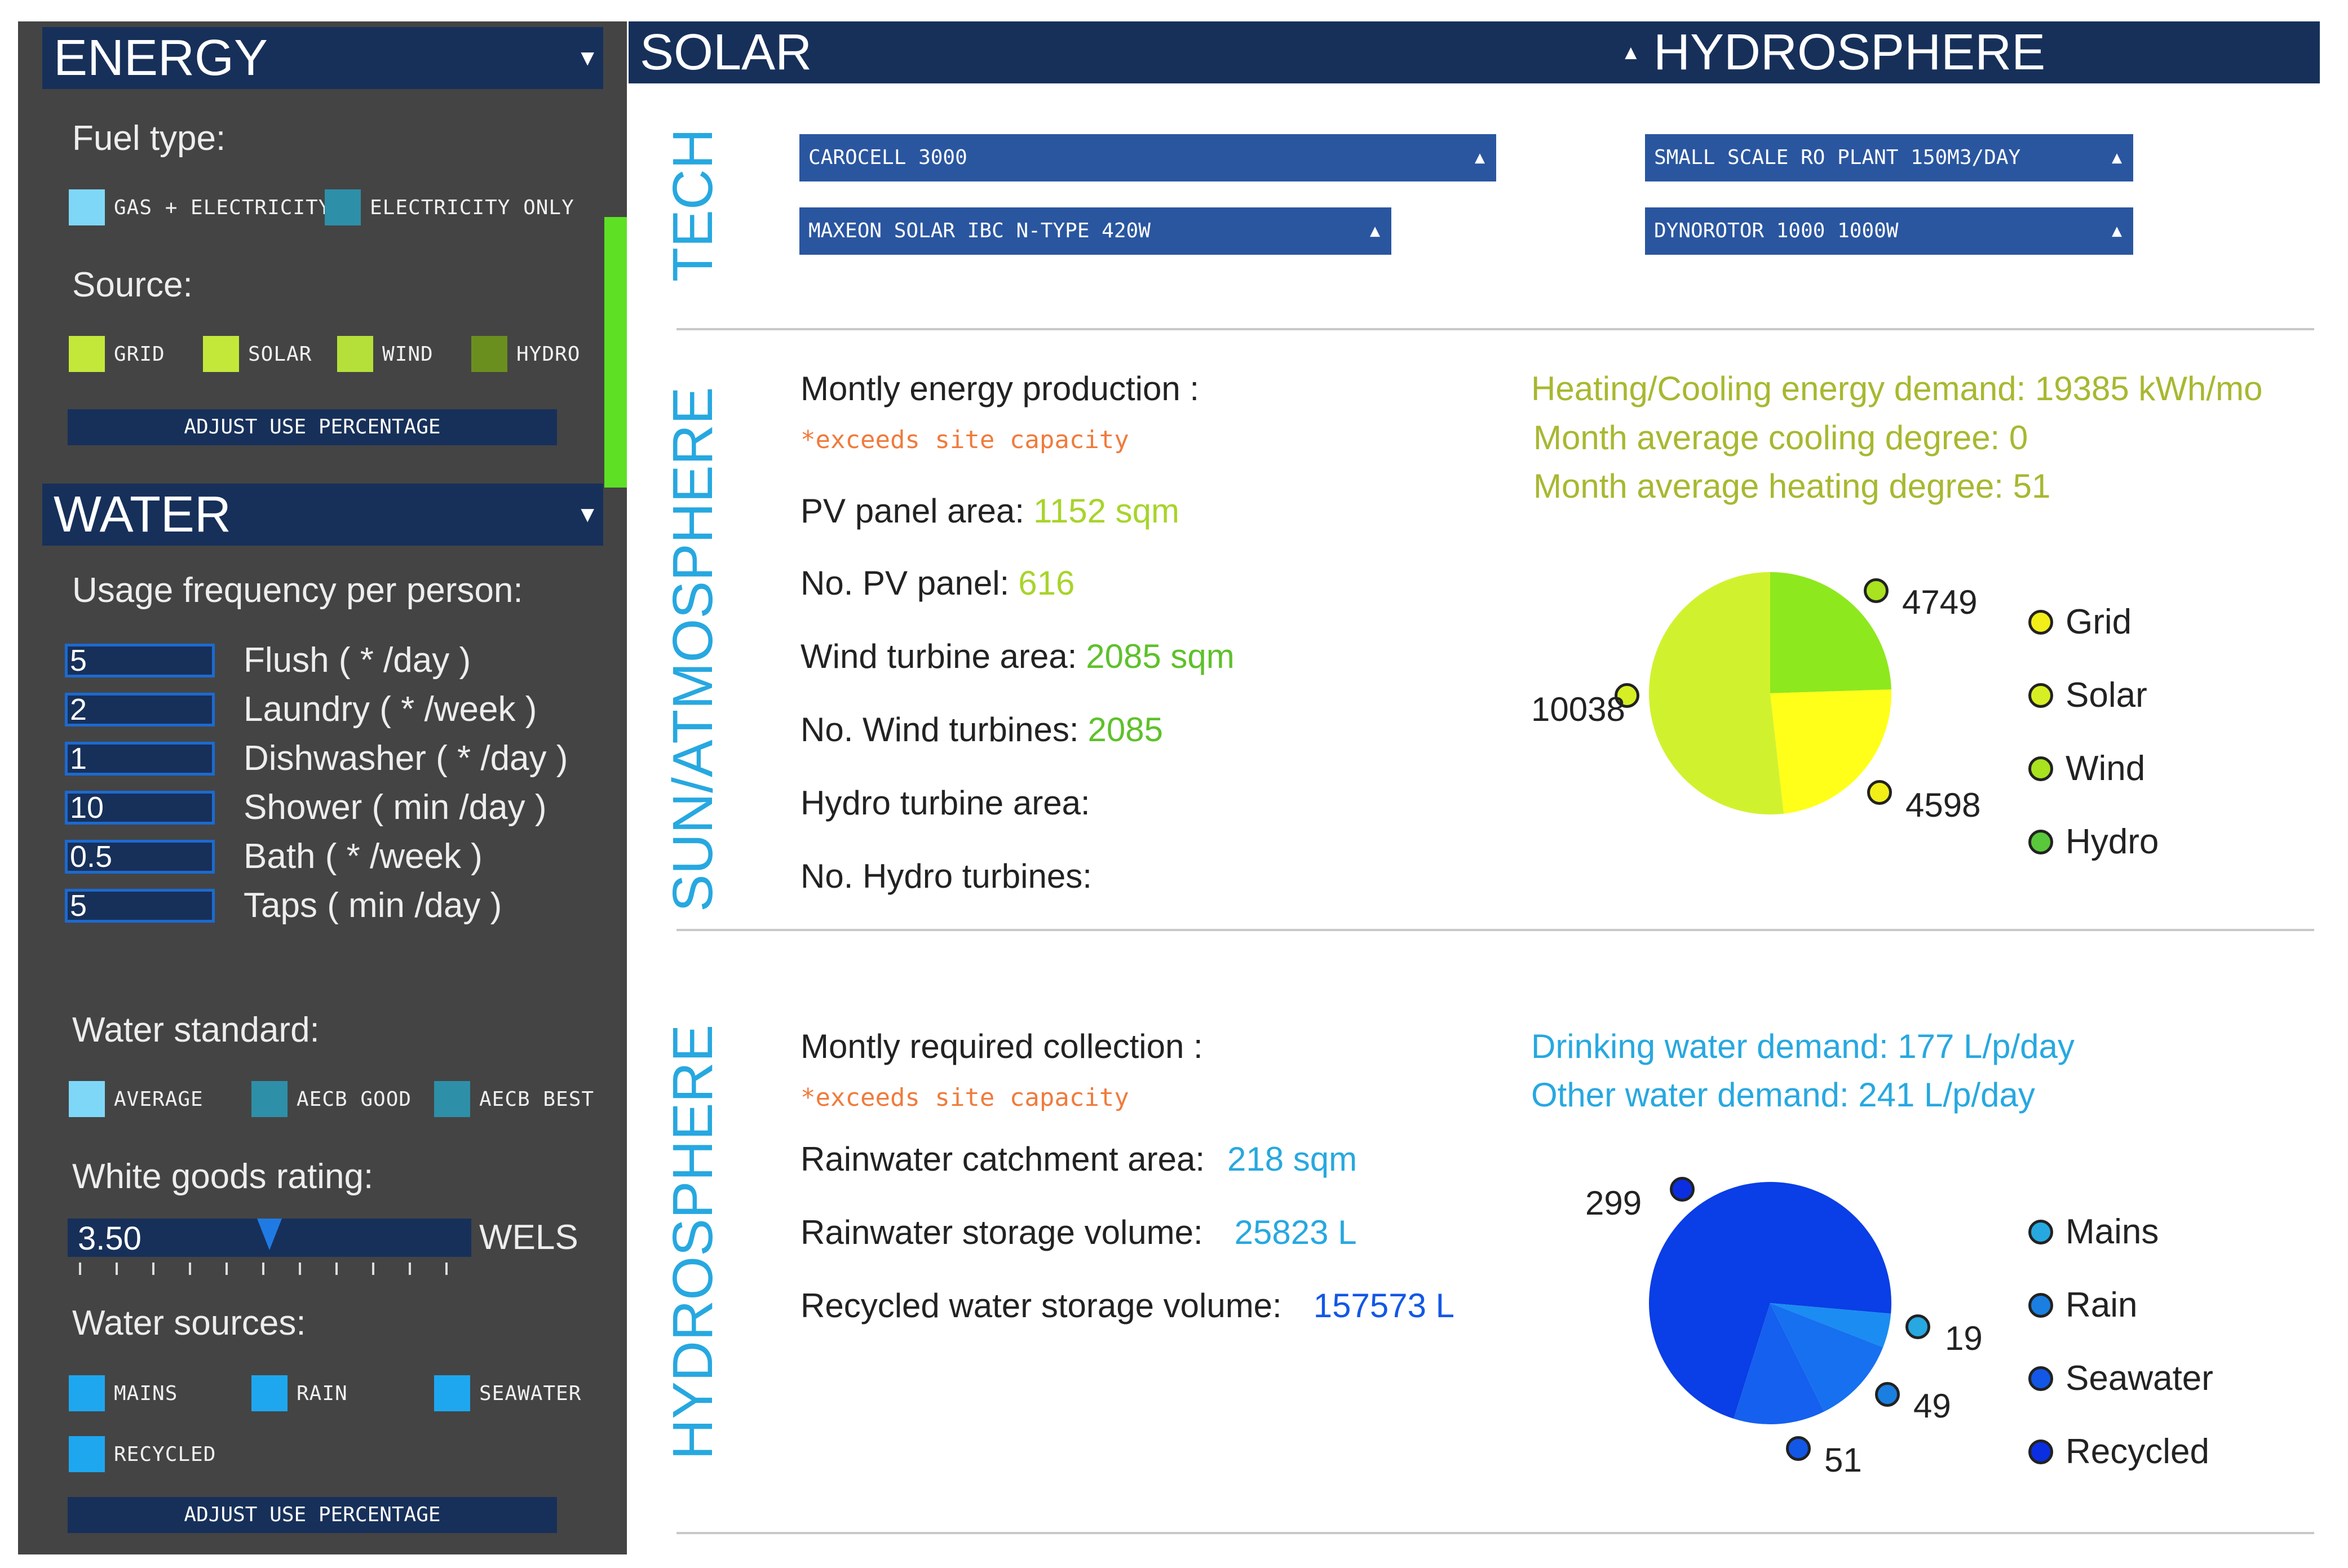  Describe the element at coordinates (912, 511) in the screenshot. I see `pv-area-label: PV panel area:` at that location.